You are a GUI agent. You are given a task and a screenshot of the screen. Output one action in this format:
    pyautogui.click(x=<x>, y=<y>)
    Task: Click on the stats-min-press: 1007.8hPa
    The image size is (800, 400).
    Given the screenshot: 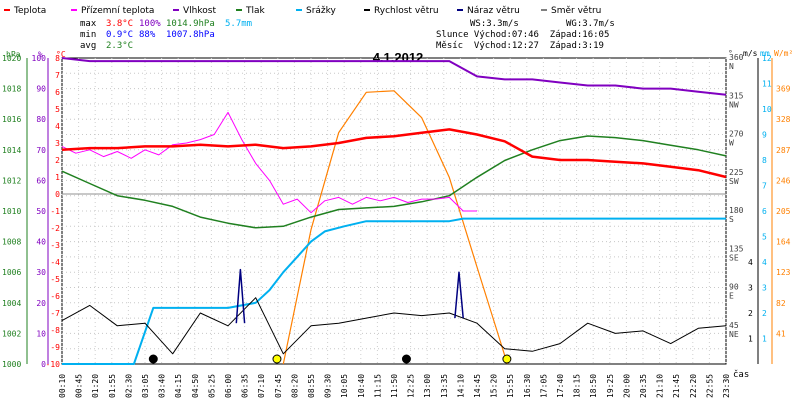 What is the action you would take?
    pyautogui.click(x=190, y=35)
    